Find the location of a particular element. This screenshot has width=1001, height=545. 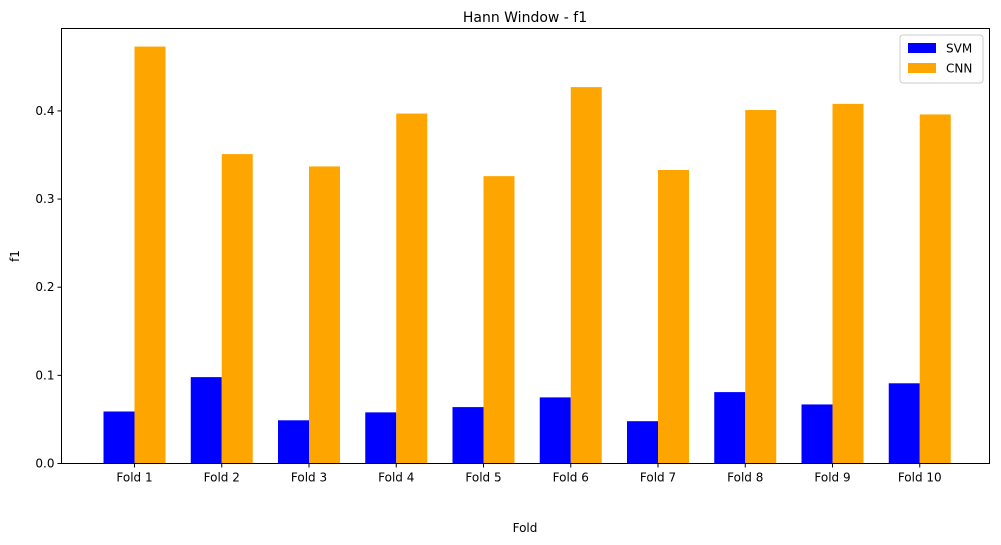

x-tick-label: Fold 7 is located at coordinates (658, 478).